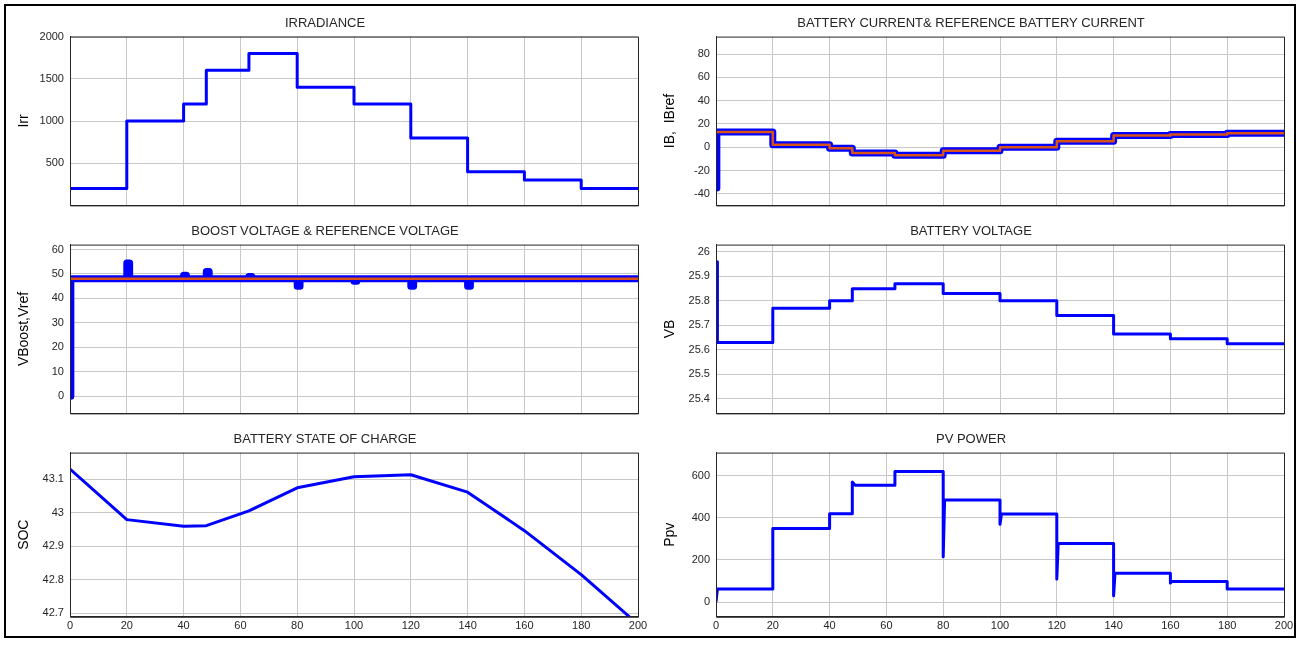 This screenshot has width=1304, height=646. Describe the element at coordinates (53, 478) in the screenshot. I see `y-tick-label: 43.1` at that location.